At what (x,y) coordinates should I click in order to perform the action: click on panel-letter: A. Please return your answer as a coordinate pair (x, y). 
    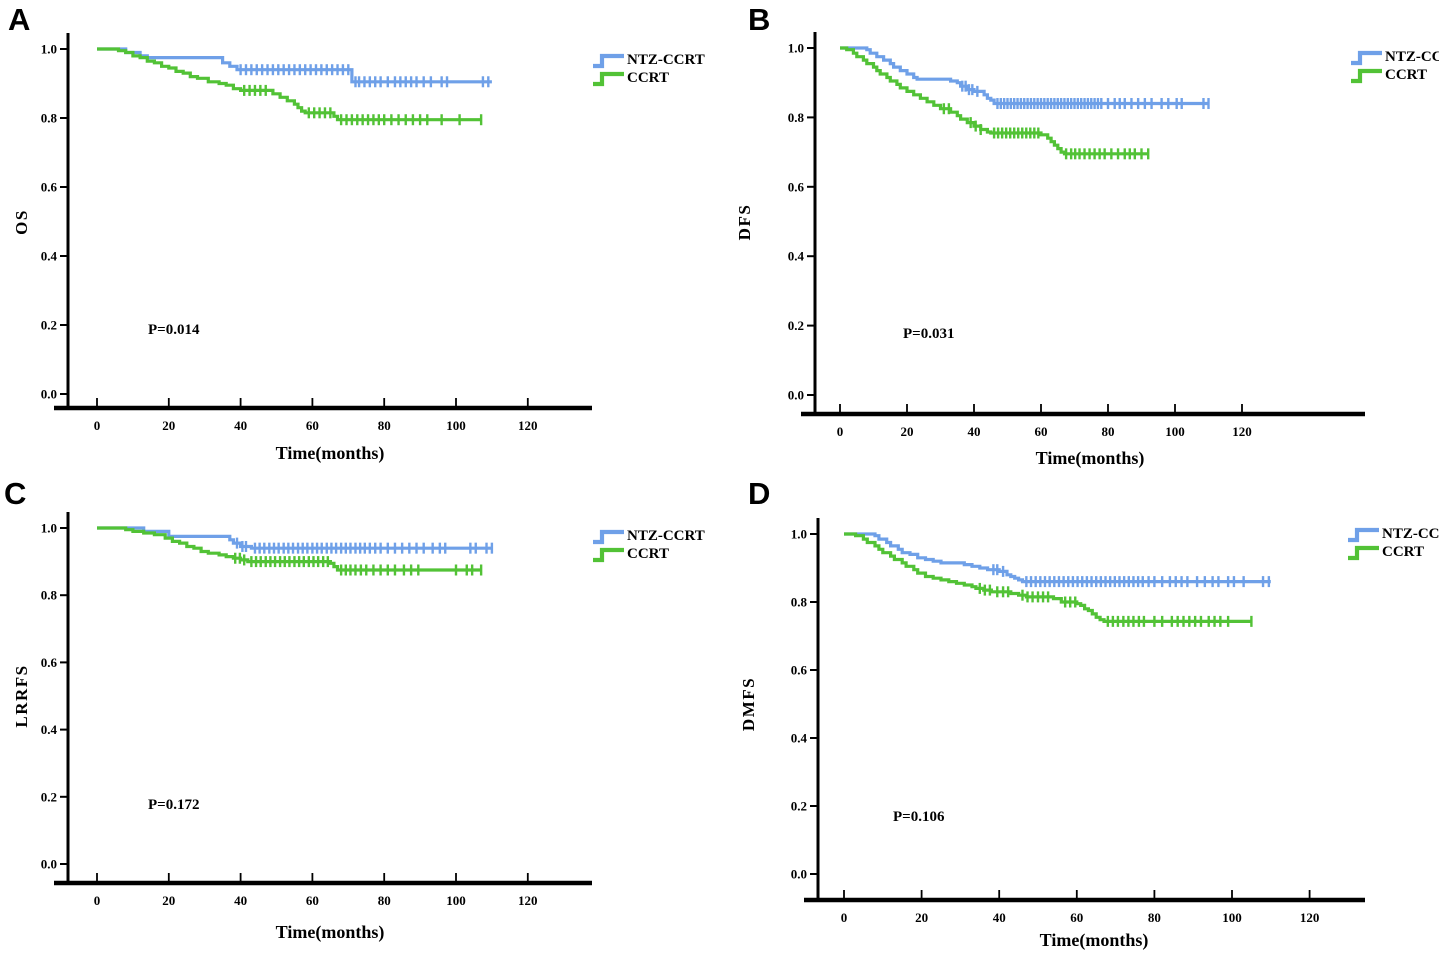
    Looking at the image, I should click on (19, 19).